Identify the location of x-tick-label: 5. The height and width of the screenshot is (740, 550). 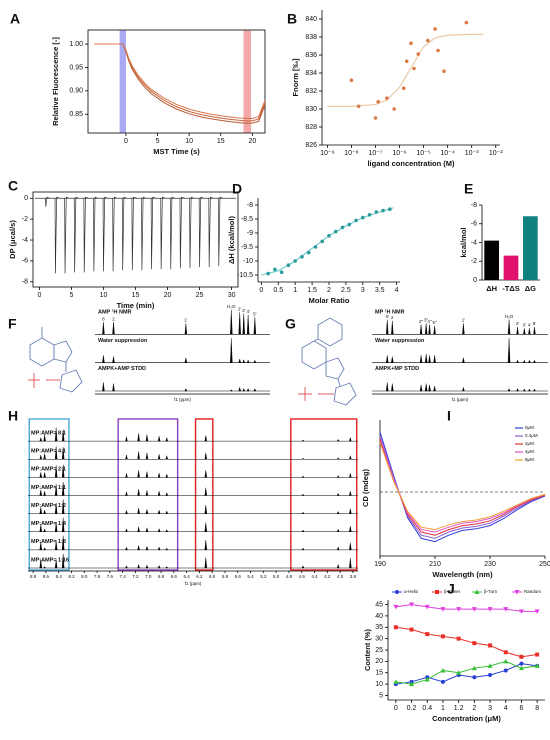
(71, 295).